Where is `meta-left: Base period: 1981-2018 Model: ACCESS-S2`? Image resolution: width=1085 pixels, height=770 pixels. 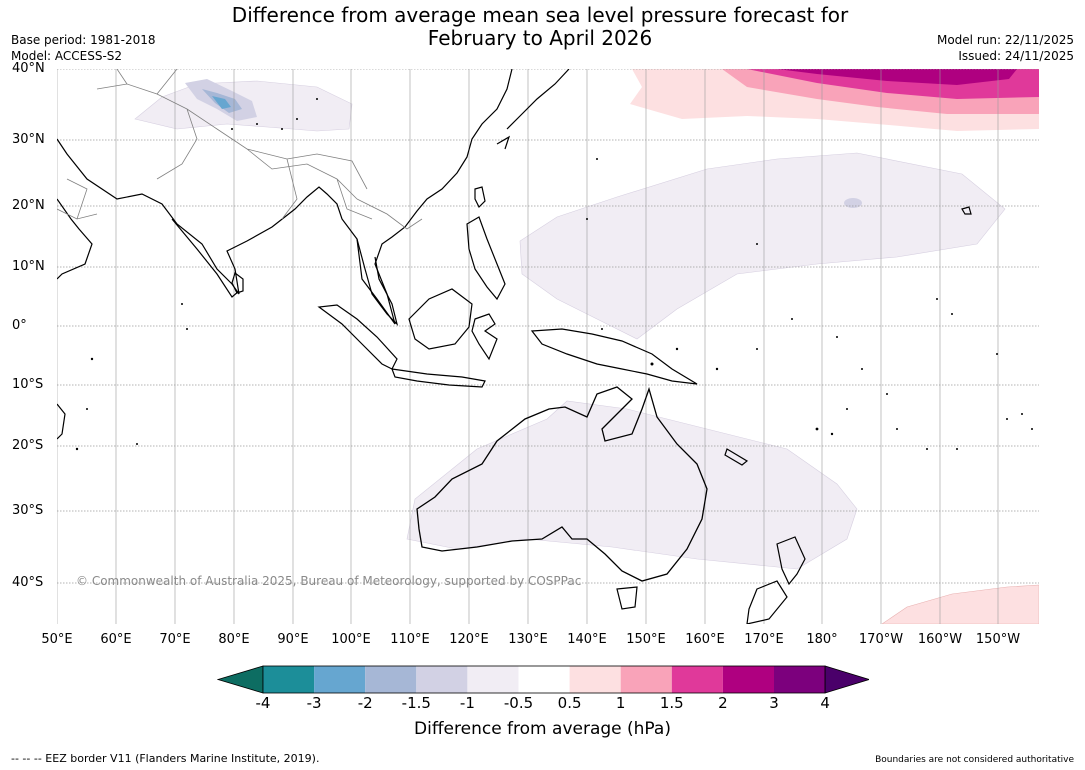
meta-left: Base period: 1981-2018 Model: ACCESS-S2 is located at coordinates (83, 48).